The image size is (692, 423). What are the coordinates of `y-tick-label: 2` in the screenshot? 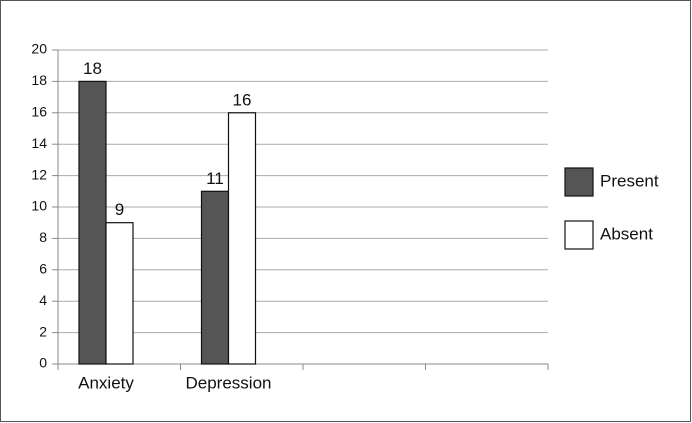 It's located at (43, 331).